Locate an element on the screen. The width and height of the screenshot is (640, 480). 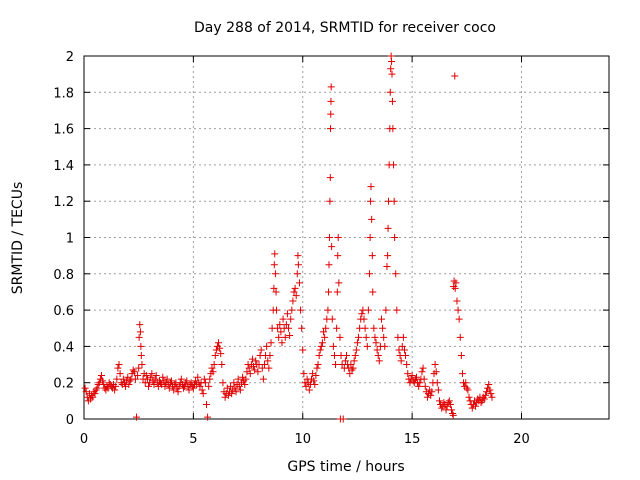
y-tick-label: 1.2 is located at coordinates (63, 202).